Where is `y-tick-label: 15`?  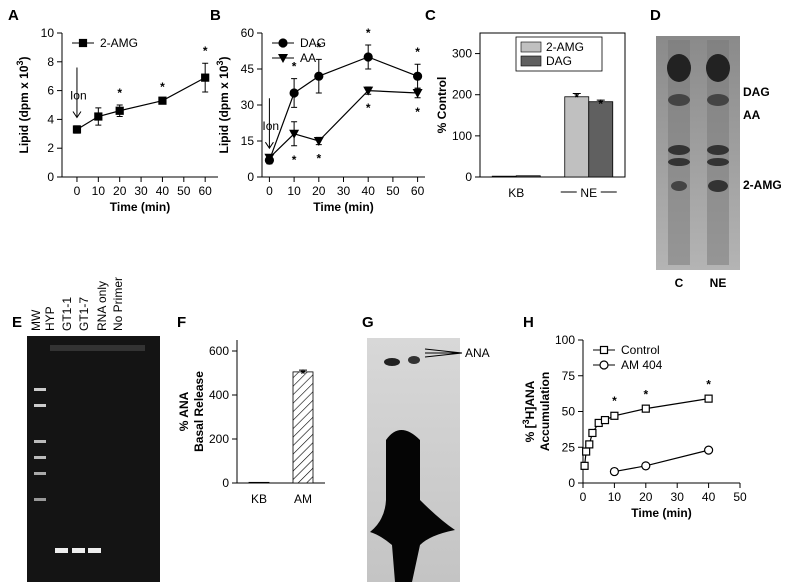
y-tick-label: 15 is located at coordinates (248, 141).